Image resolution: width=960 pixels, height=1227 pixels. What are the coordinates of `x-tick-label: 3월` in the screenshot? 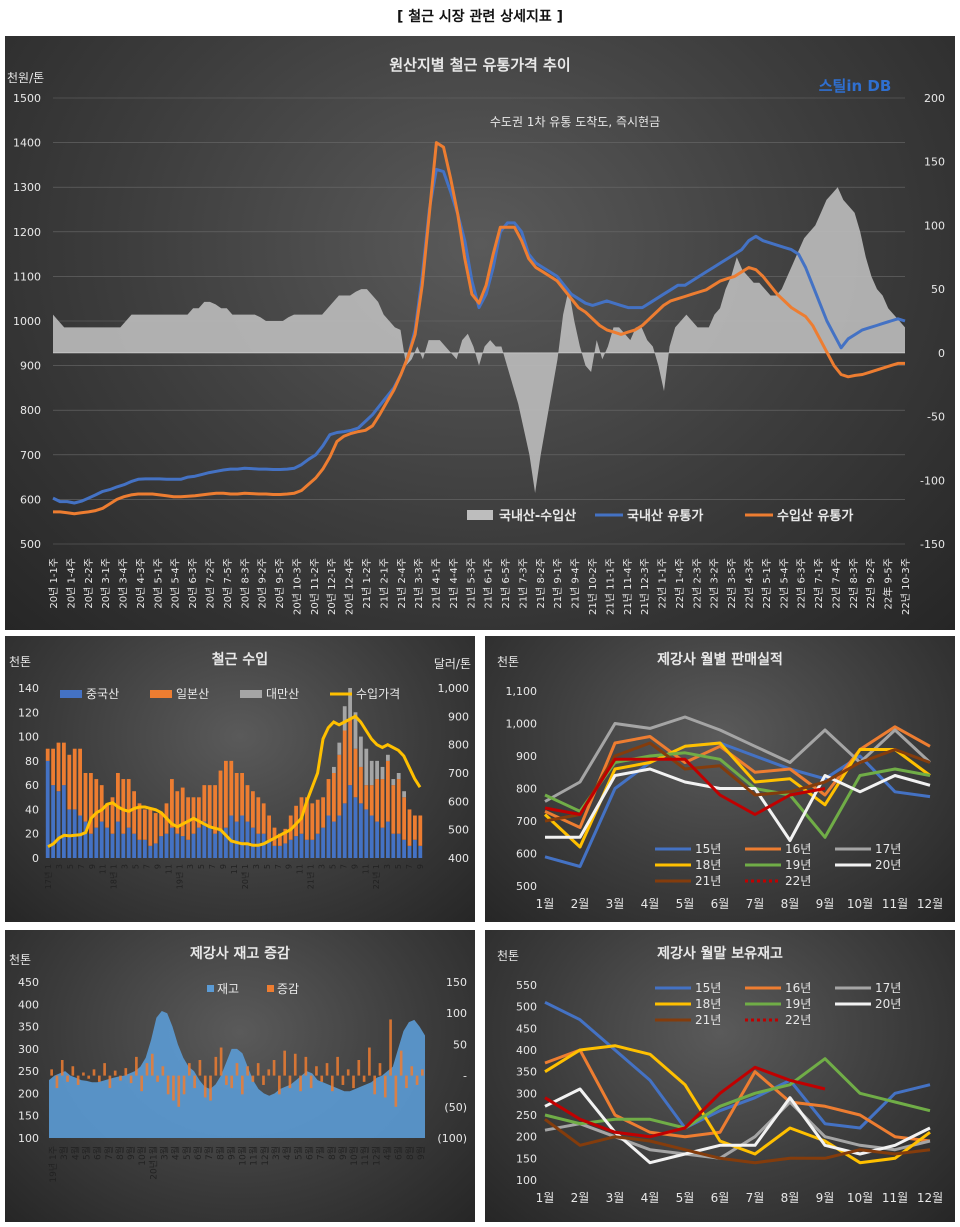 It's located at (165, 1153).